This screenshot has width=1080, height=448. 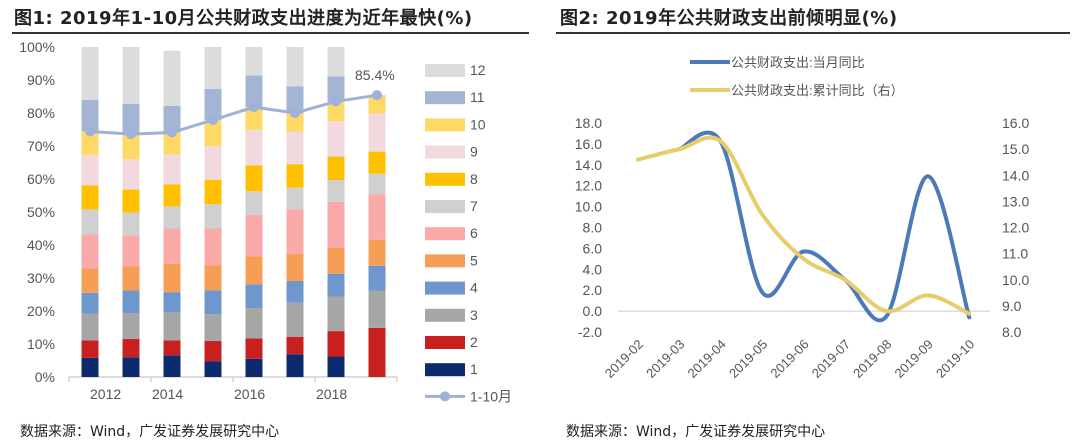 I want to click on y-right-tick-label: 13.0, so click(x=1015, y=201).